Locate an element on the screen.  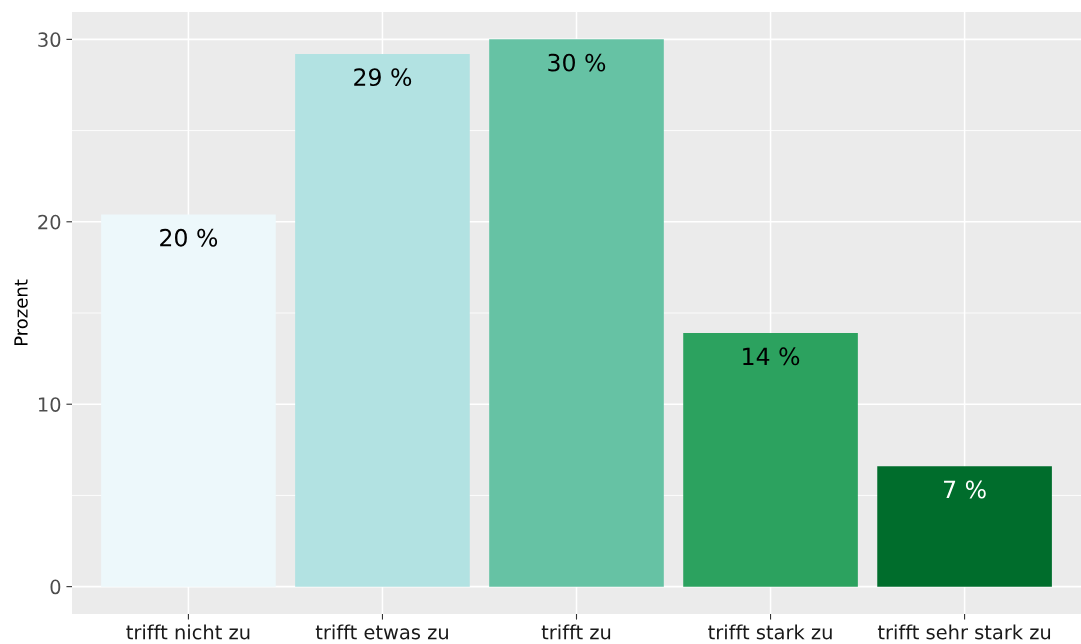
data-label: 29 % is located at coordinates (383, 77).